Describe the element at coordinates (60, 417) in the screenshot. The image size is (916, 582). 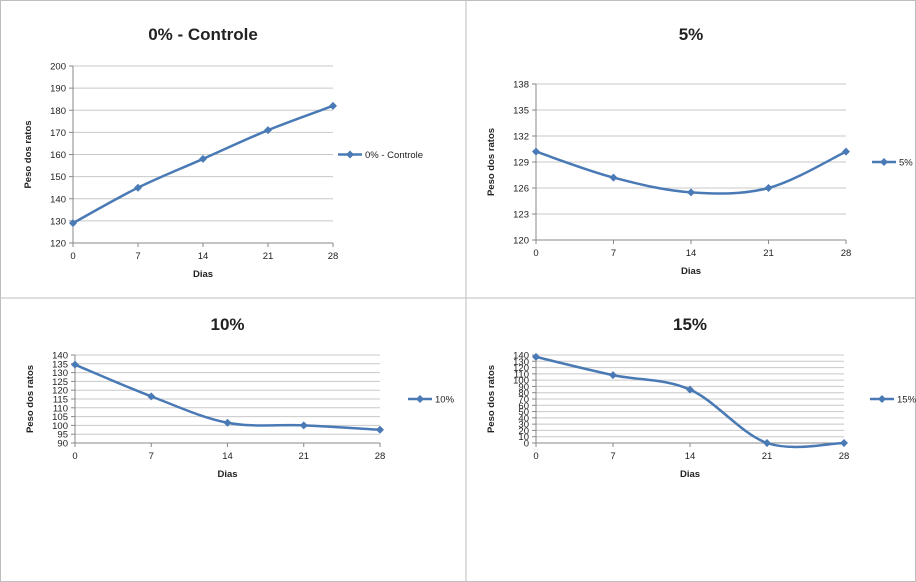
I see `y-tick-label: 105` at that location.